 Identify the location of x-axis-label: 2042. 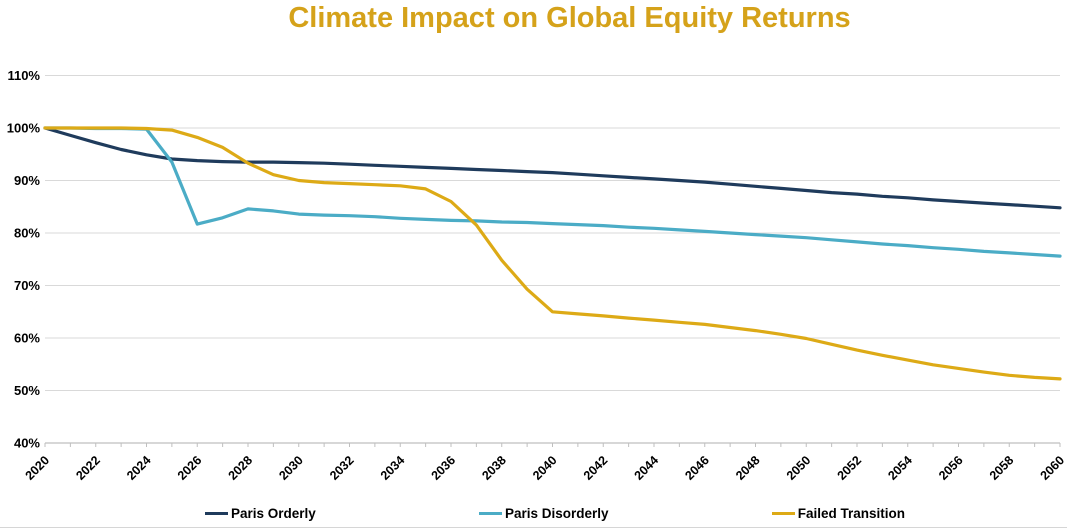
(596, 468).